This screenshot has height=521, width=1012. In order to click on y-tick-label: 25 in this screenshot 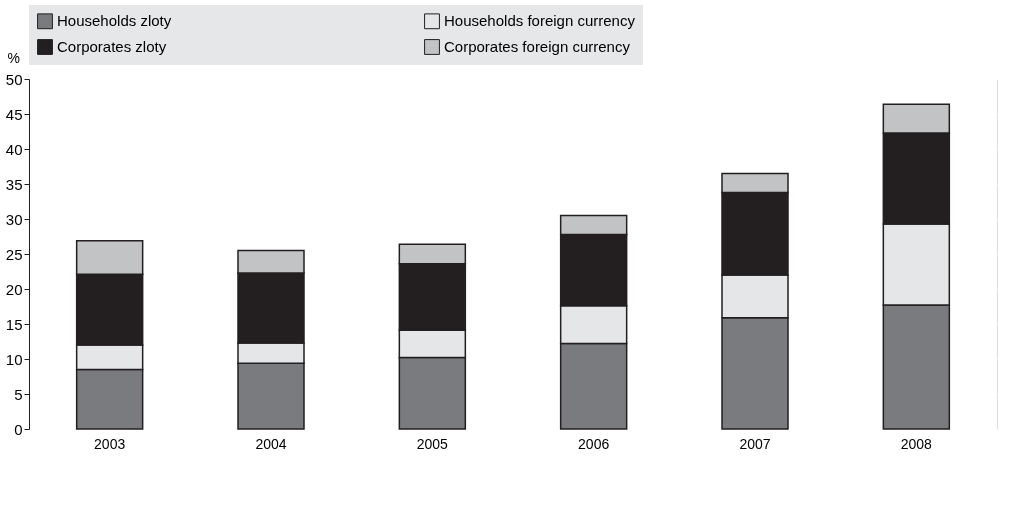, I will do `click(14, 254)`.